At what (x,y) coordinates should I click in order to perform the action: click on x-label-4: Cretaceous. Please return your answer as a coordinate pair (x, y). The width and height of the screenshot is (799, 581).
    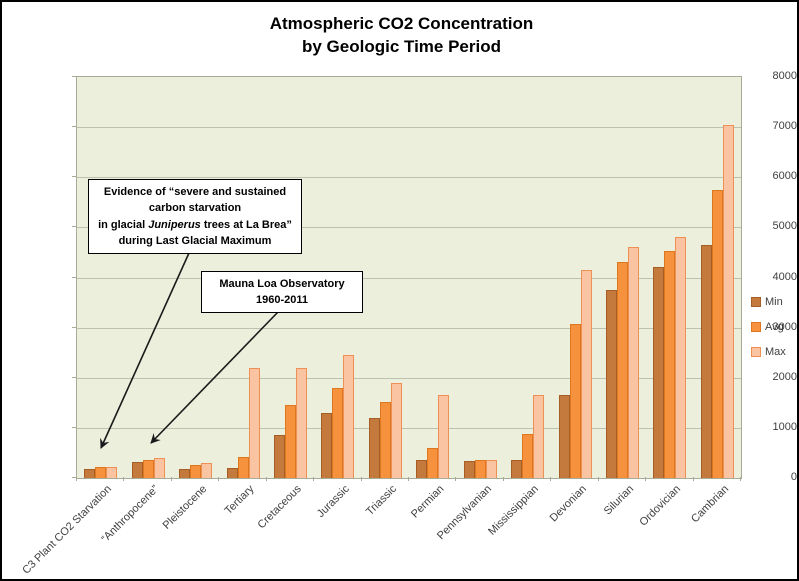
    Looking at the image, I should click on (279, 507).